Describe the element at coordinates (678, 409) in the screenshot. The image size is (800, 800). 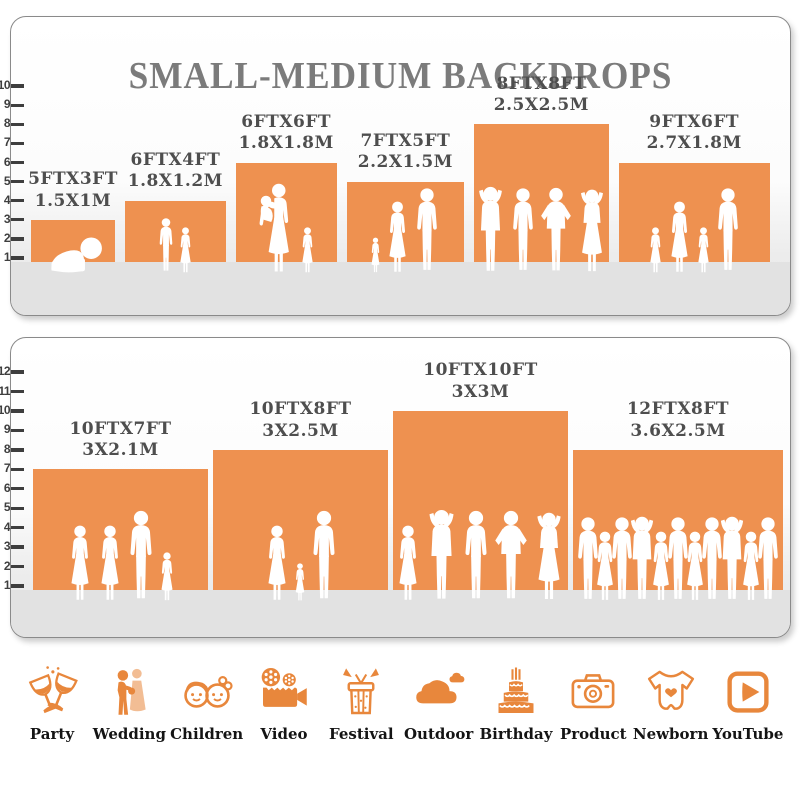
I see `size-ft: 12FTX8FT` at that location.